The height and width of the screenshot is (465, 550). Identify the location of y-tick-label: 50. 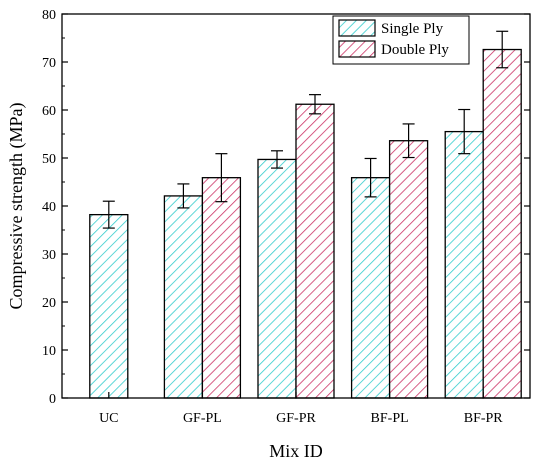
(49, 159).